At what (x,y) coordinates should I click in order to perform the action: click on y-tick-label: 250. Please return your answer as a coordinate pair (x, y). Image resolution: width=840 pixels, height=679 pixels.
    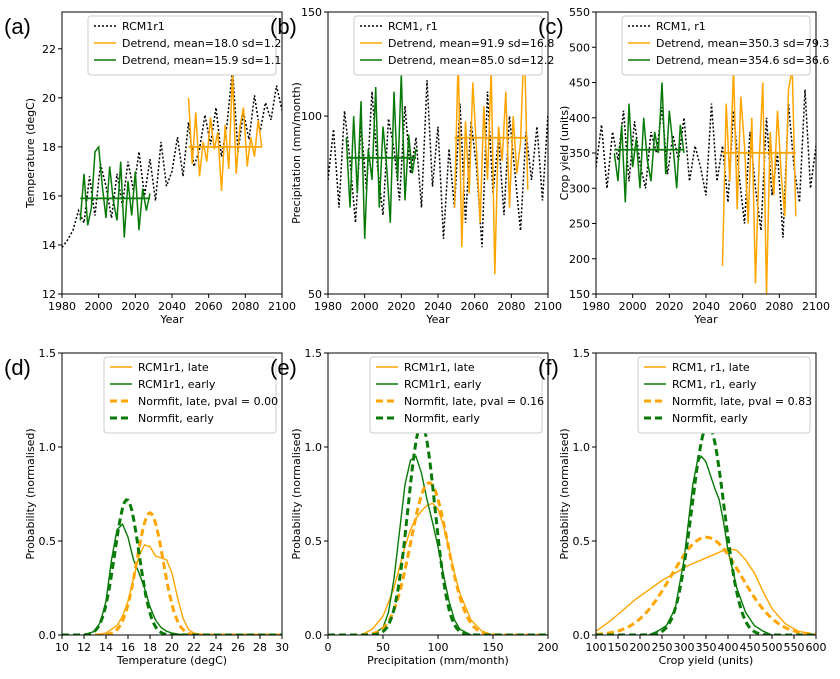
    Looking at the image, I should click on (579, 224).